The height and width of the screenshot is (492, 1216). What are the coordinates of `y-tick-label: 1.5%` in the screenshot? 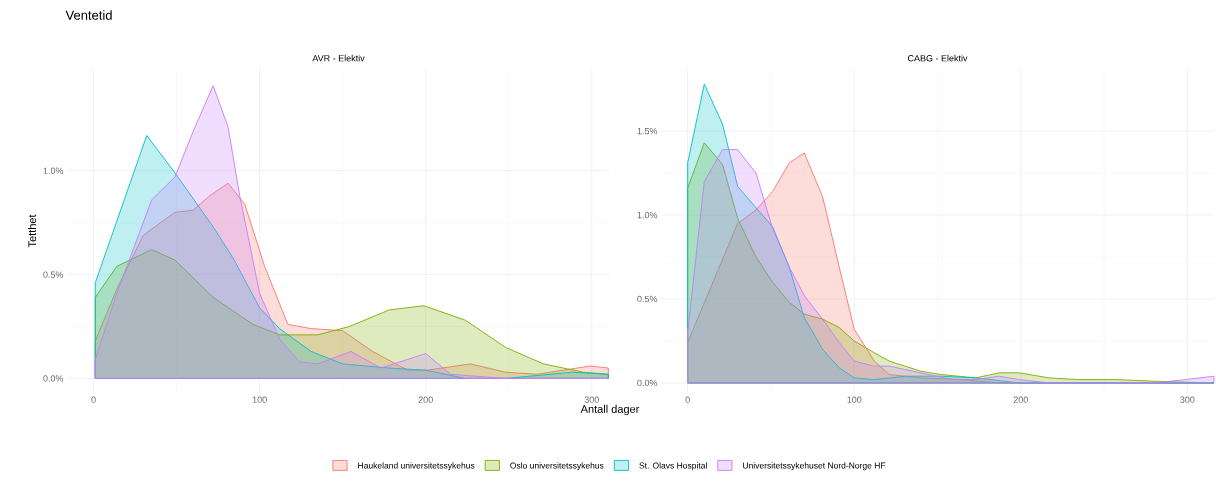 It's located at (647, 131).